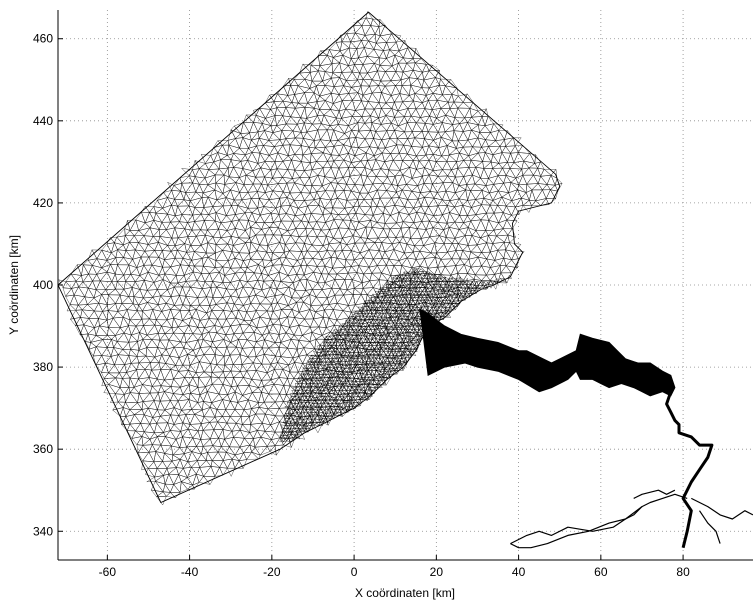  I want to click on x-tick-label: 40, so click(519, 572).